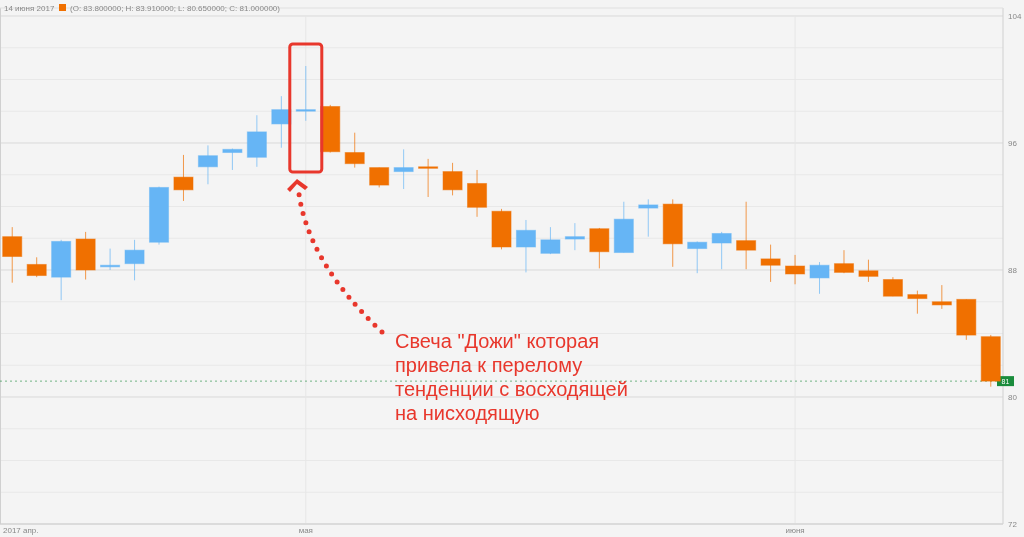 This screenshot has width=1024, height=537. Describe the element at coordinates (1013, 143) in the screenshot. I see `y-tick-label: 96` at that location.